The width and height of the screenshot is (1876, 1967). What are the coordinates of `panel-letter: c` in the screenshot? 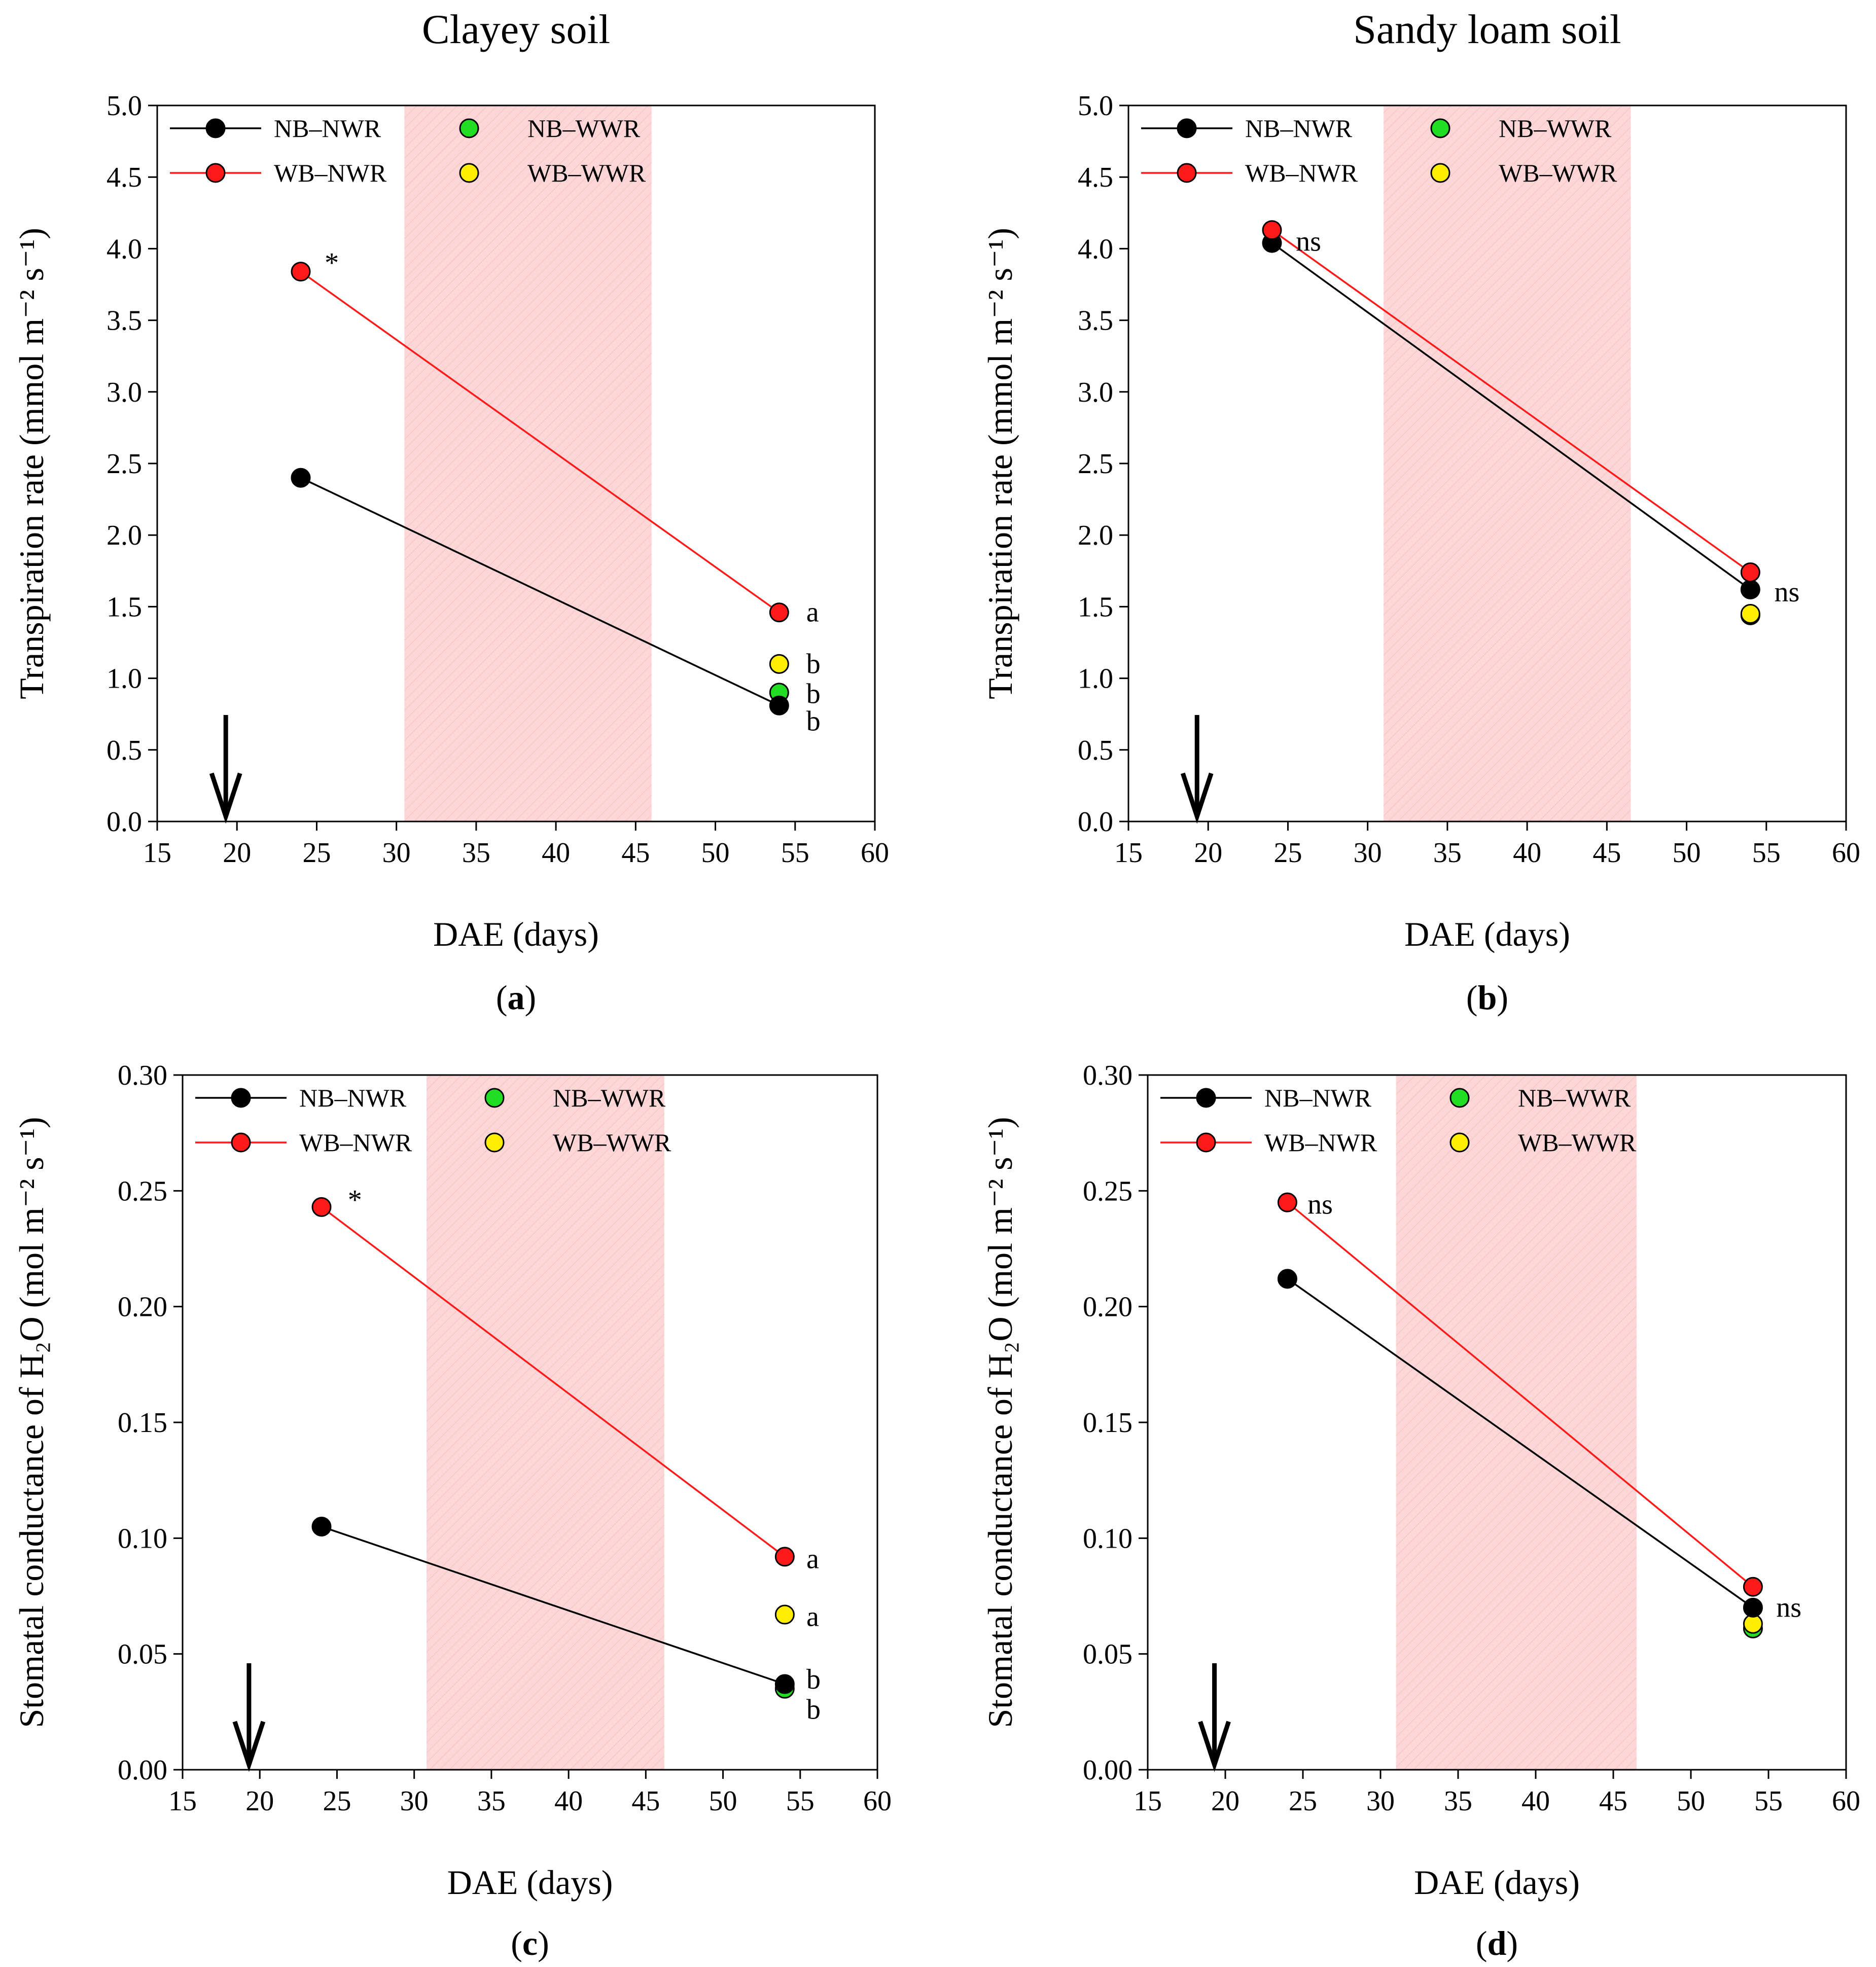 It's located at (530, 1943).